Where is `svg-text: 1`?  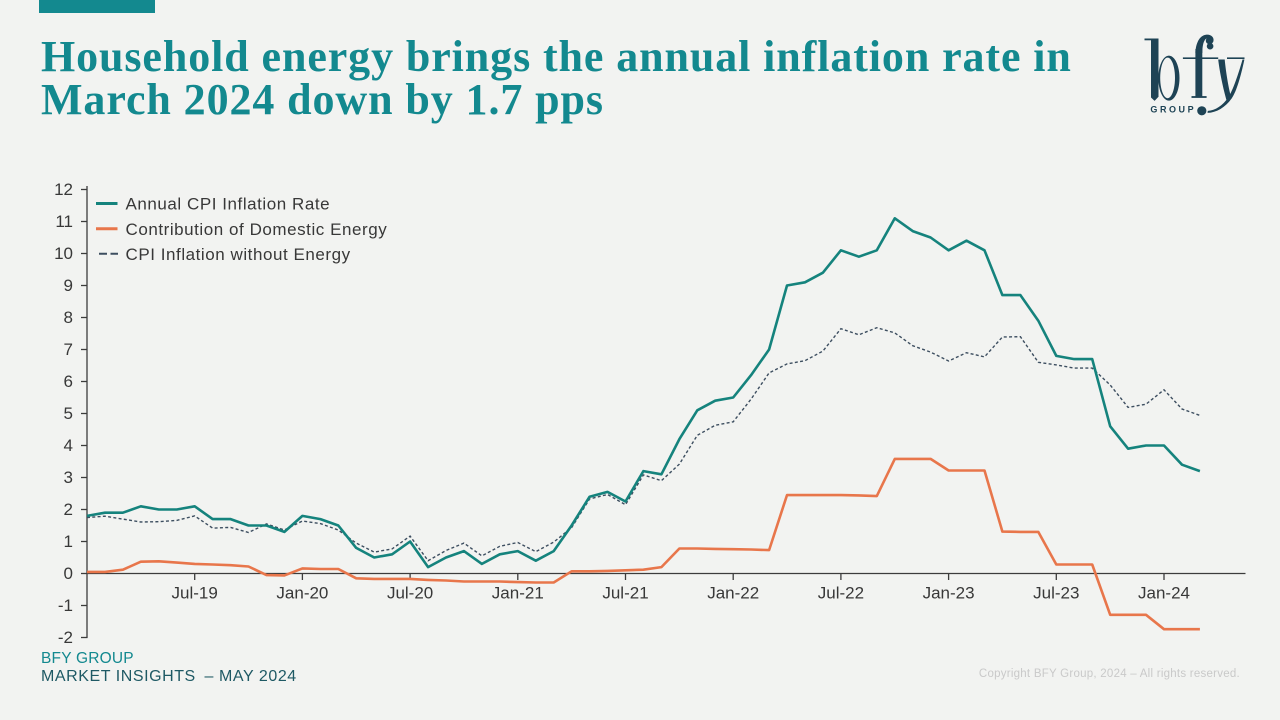 svg-text: 1 is located at coordinates (68, 541).